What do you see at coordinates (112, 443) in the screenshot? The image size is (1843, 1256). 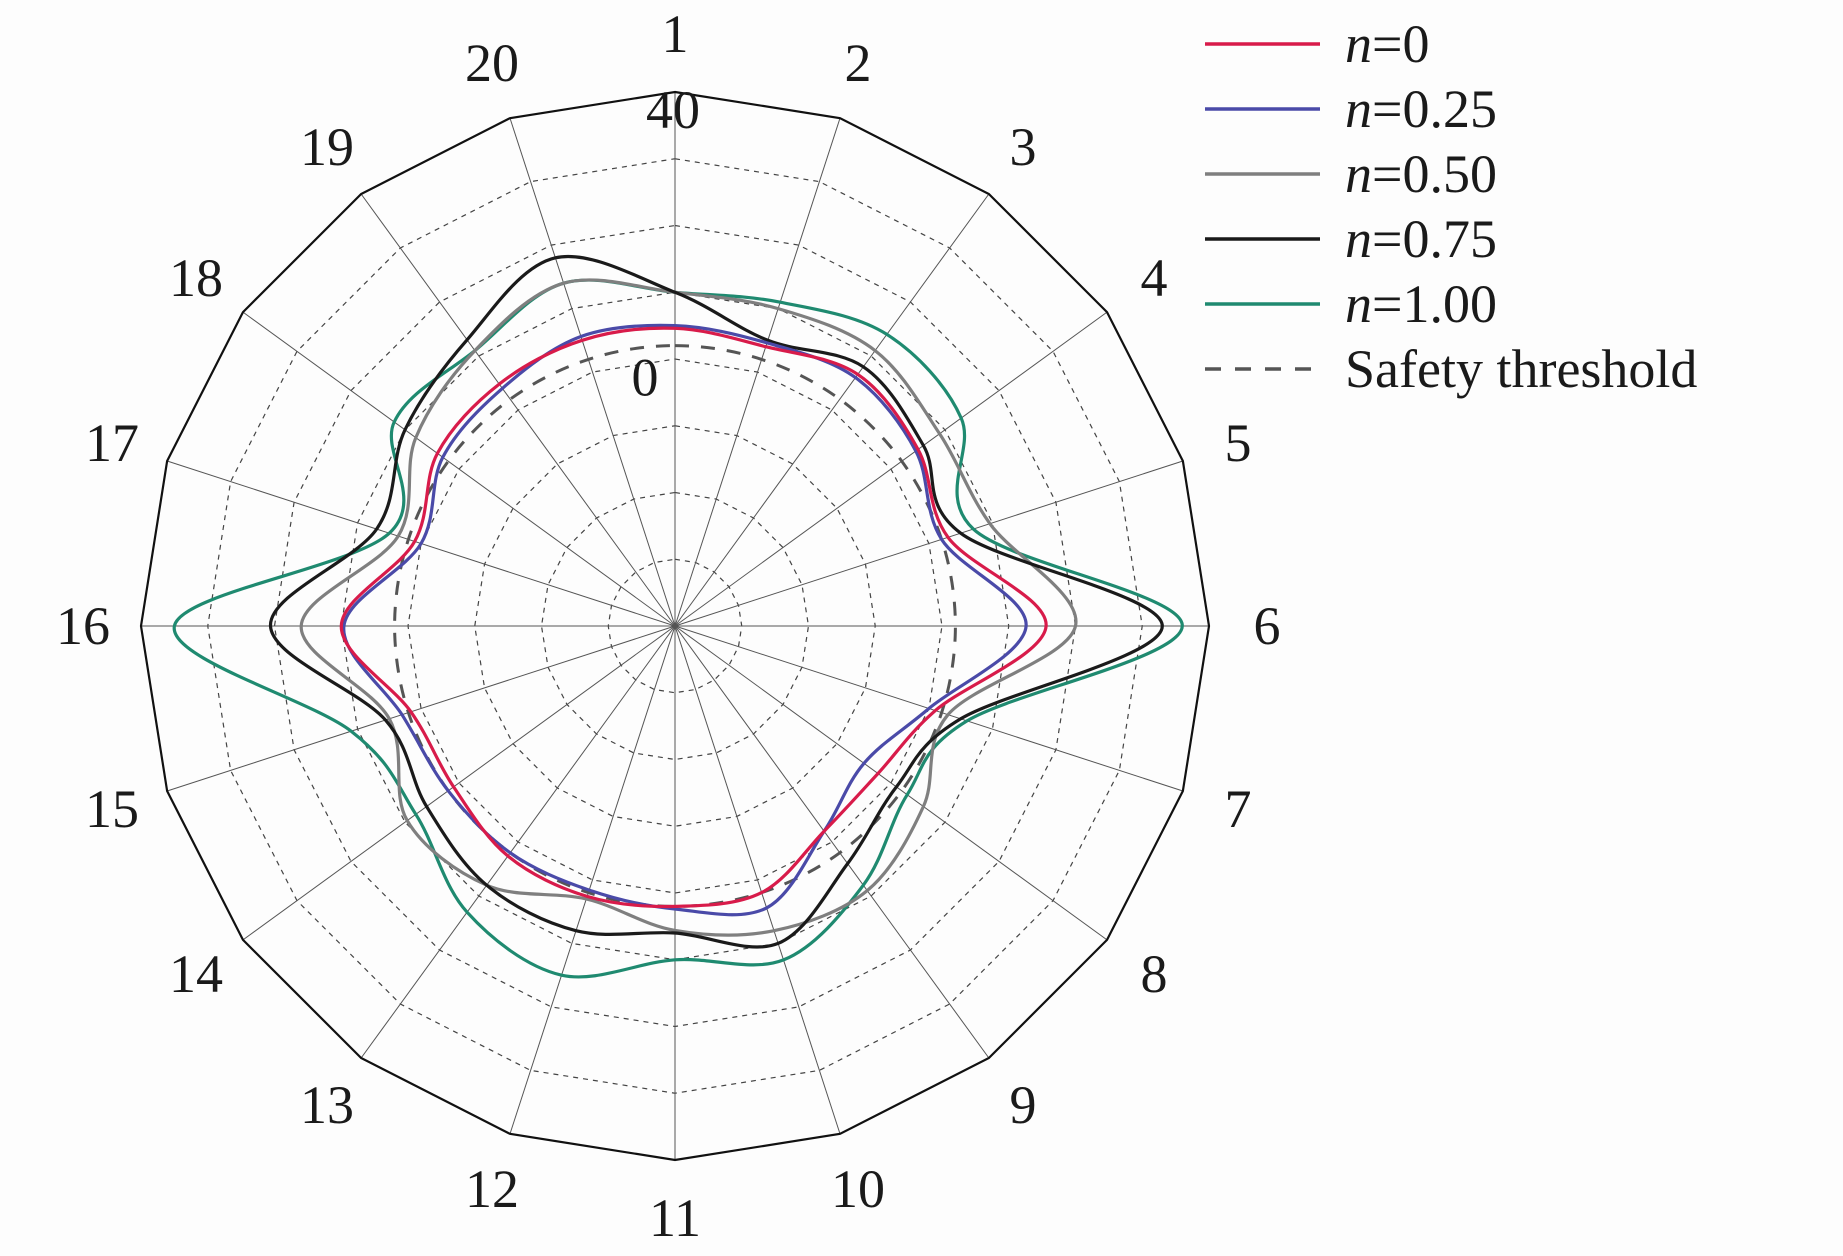 I see `category-label: 17` at bounding box center [112, 443].